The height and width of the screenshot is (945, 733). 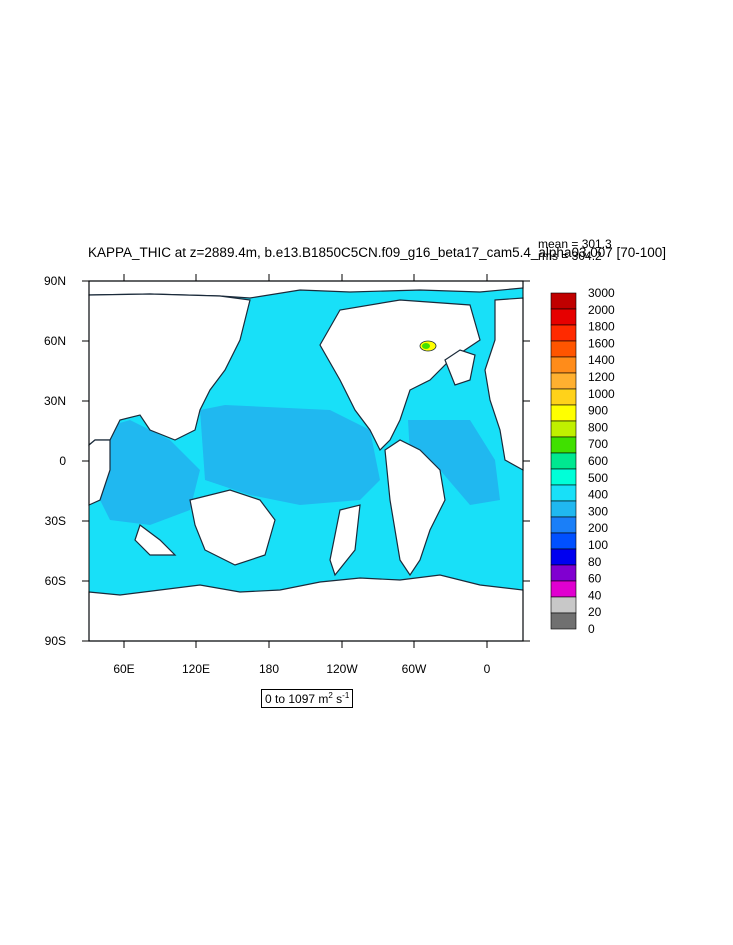 I want to click on range-prefix: 0 to 1097 m, so click(x=297, y=699).